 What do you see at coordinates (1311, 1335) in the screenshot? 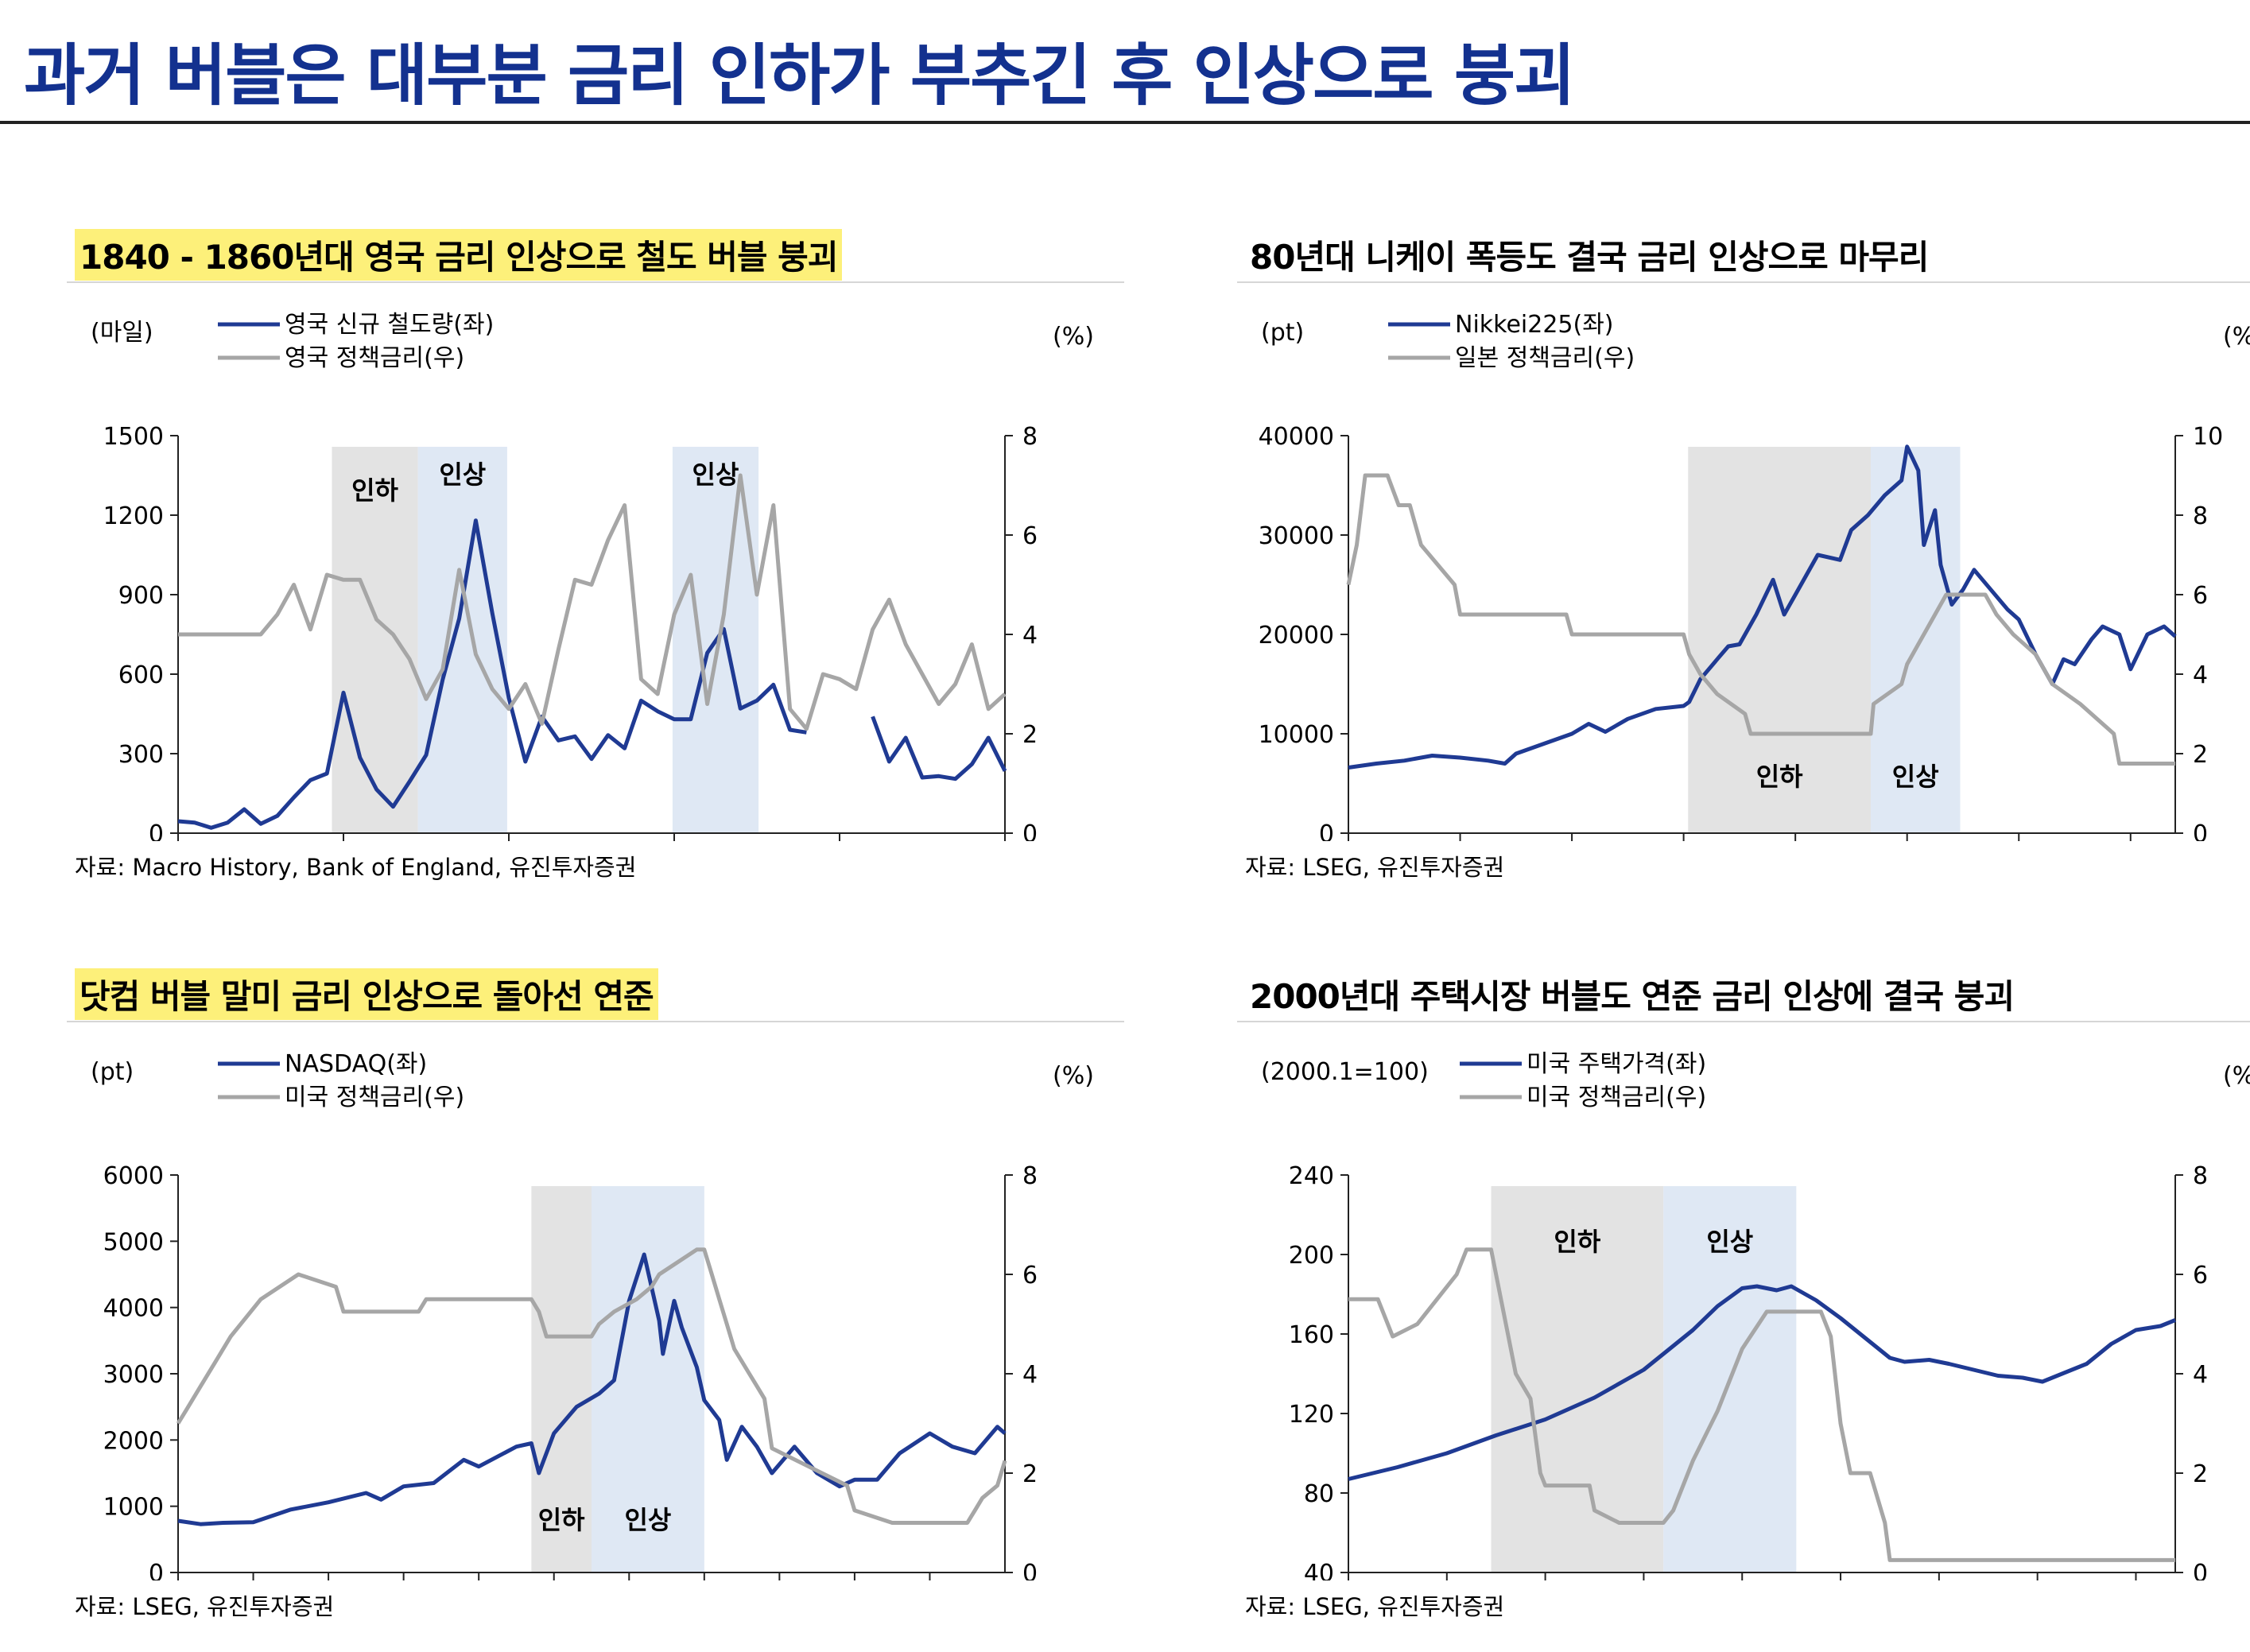
I see `left-tick-label: 160` at bounding box center [1311, 1335].